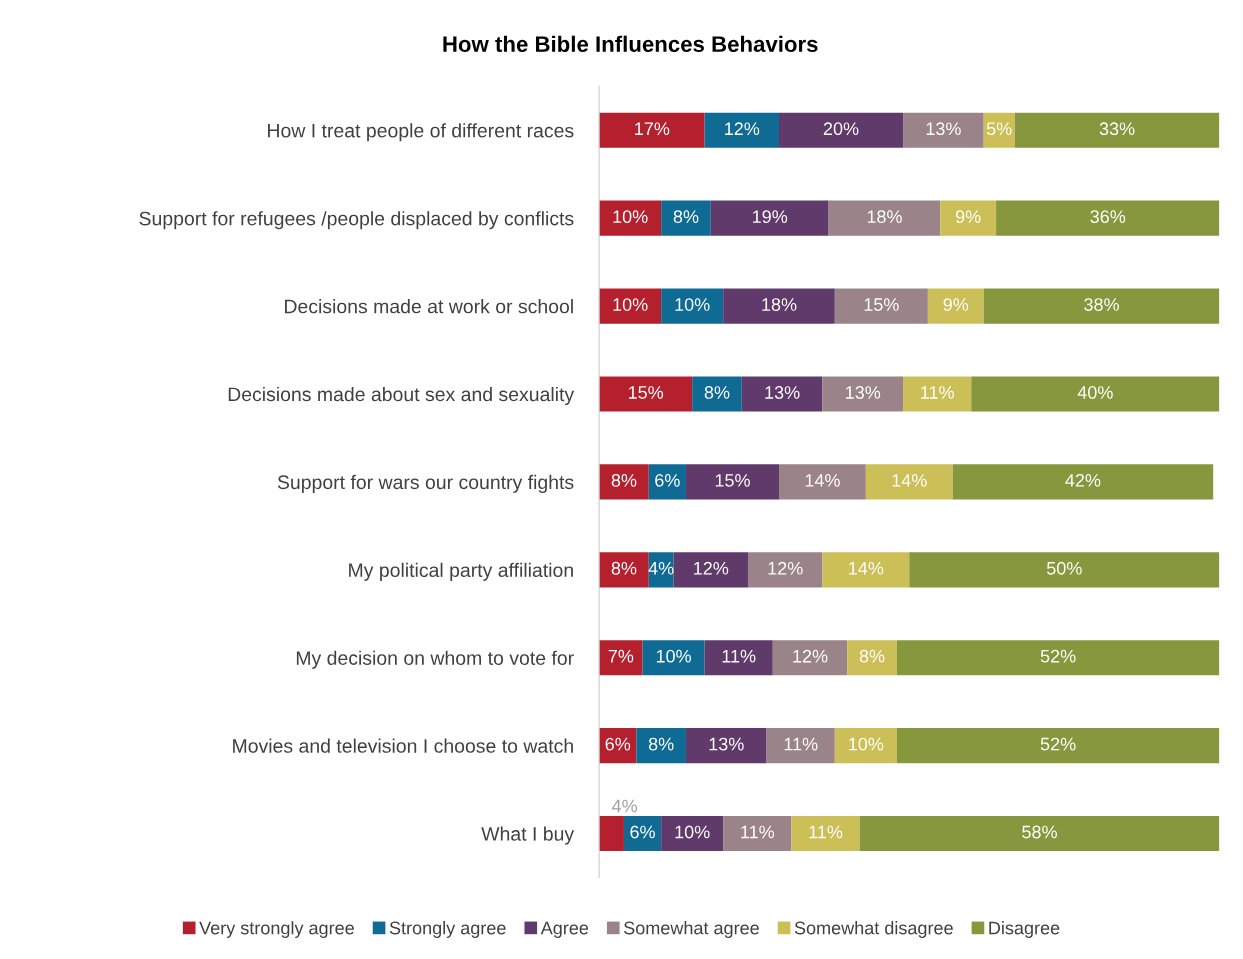  Describe the element at coordinates (691, 929) in the screenshot. I see `legend-label: Somewhat agree` at that location.